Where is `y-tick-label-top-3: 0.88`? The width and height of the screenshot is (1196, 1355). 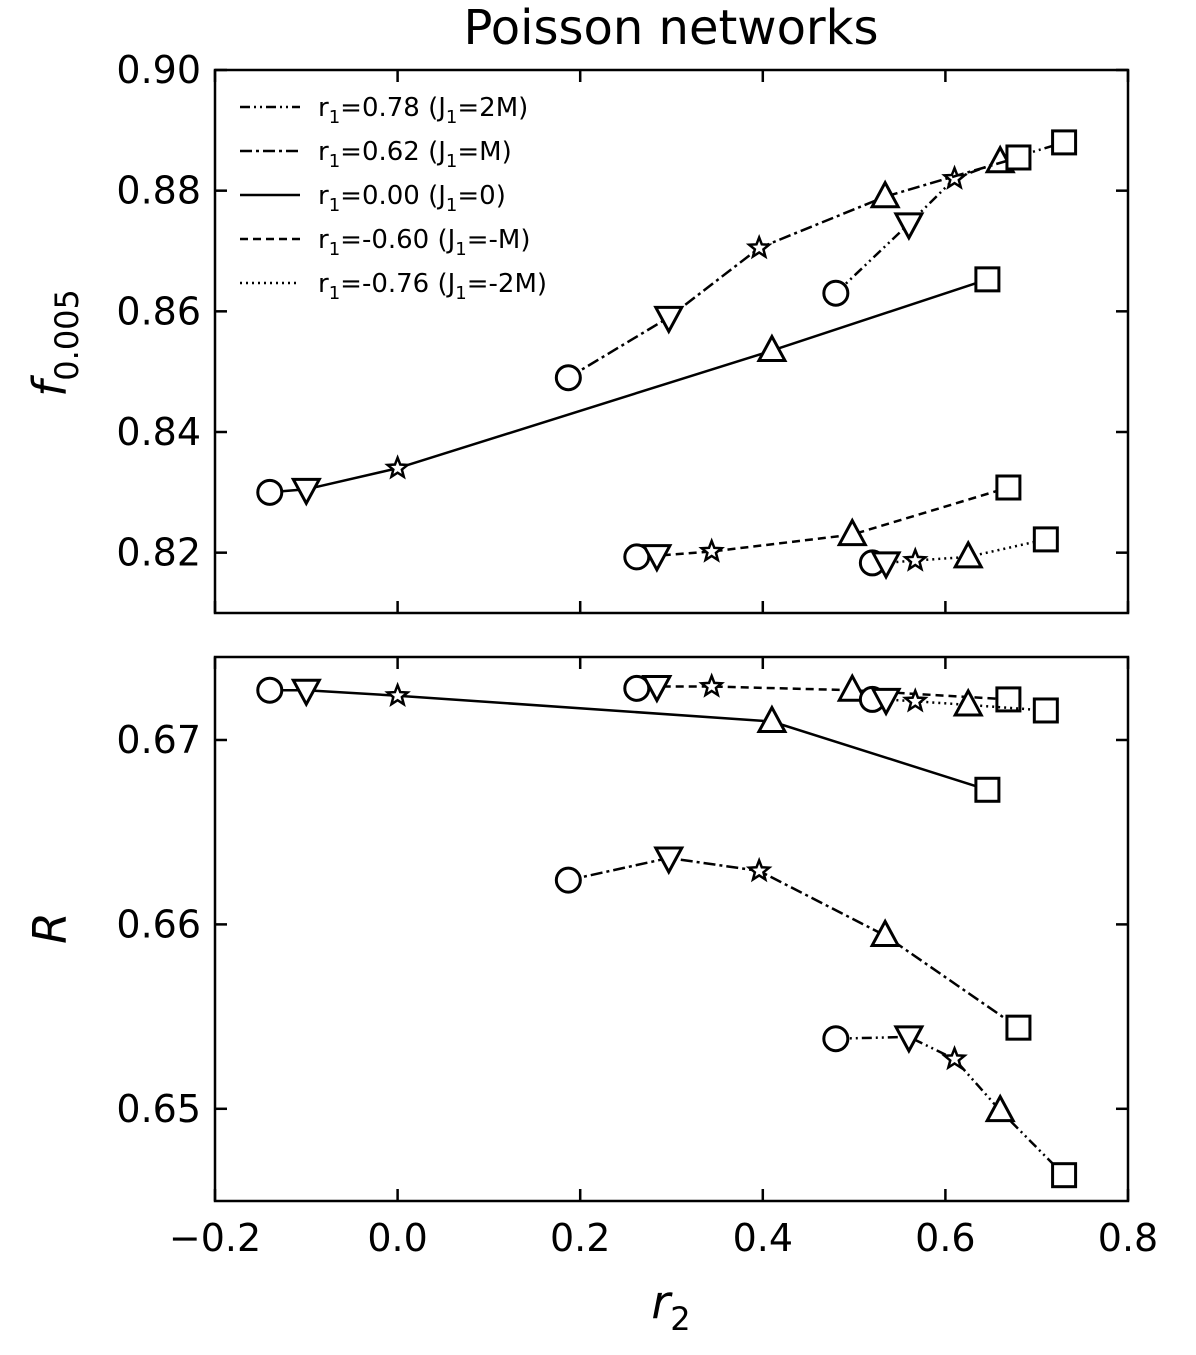
y-tick-label-top-3: 0.88 is located at coordinates (158, 191).